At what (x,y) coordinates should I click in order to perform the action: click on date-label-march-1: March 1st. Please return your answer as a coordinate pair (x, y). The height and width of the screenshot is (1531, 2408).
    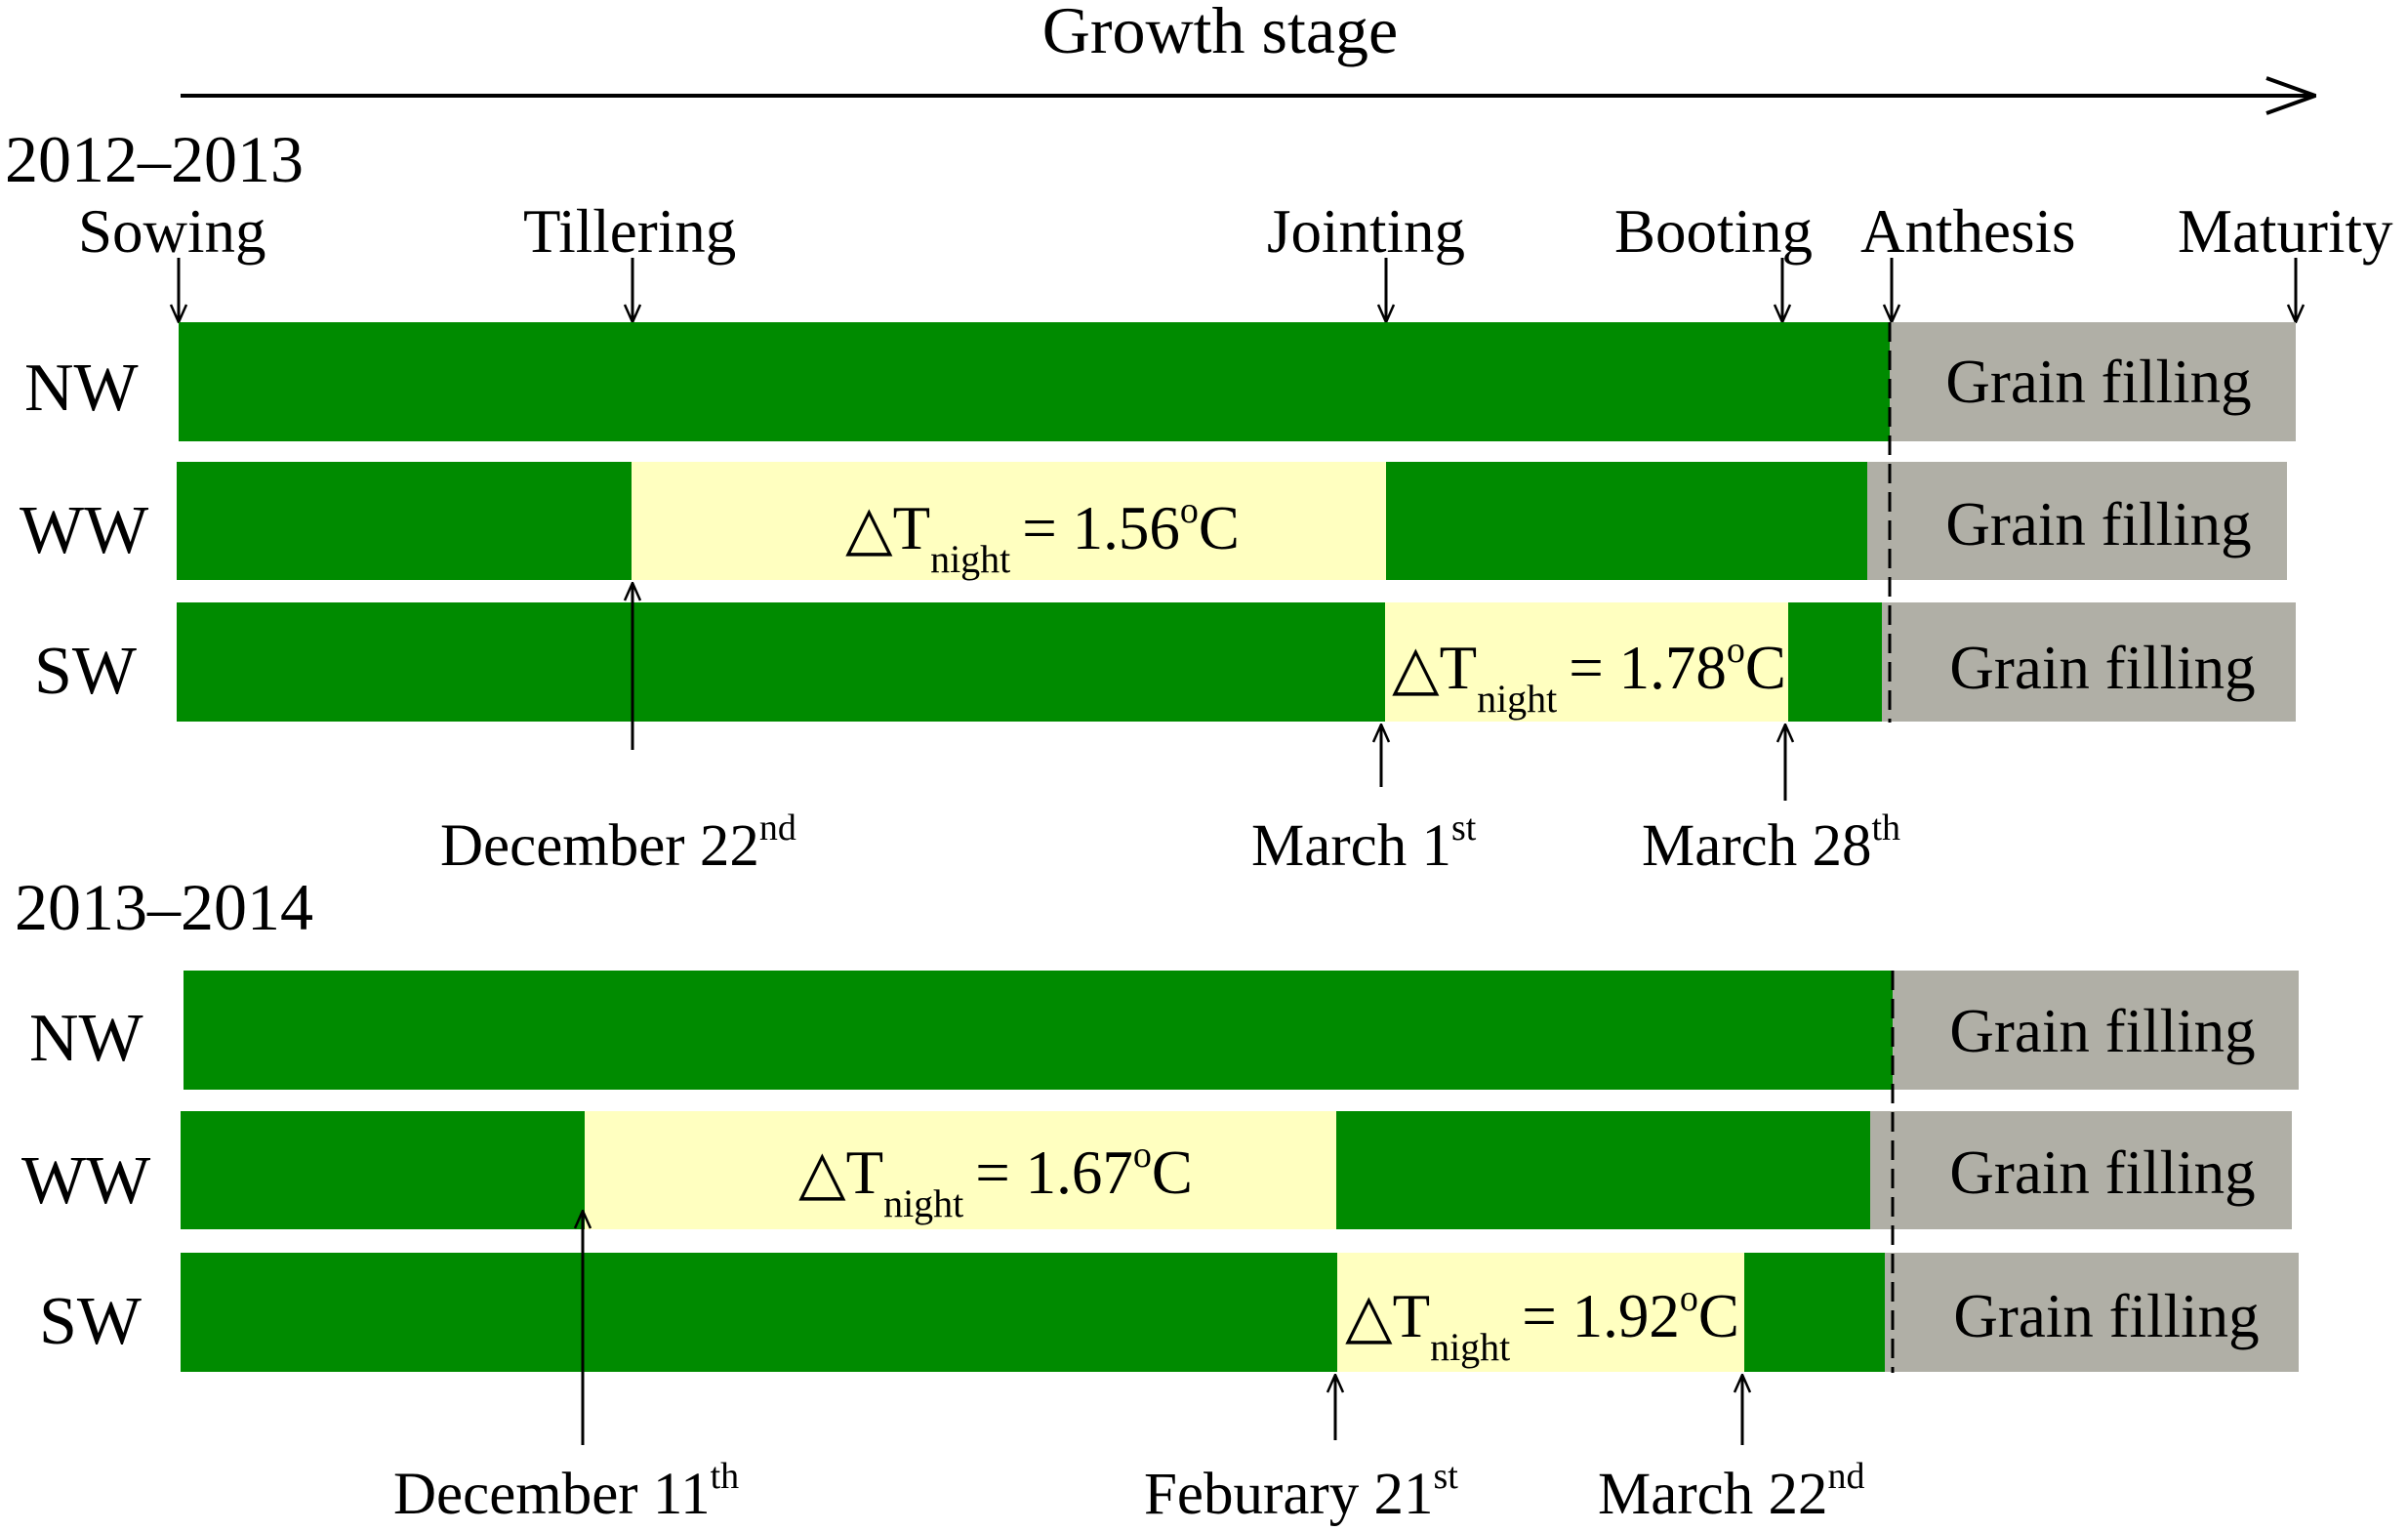
    Looking at the image, I should click on (1364, 843).